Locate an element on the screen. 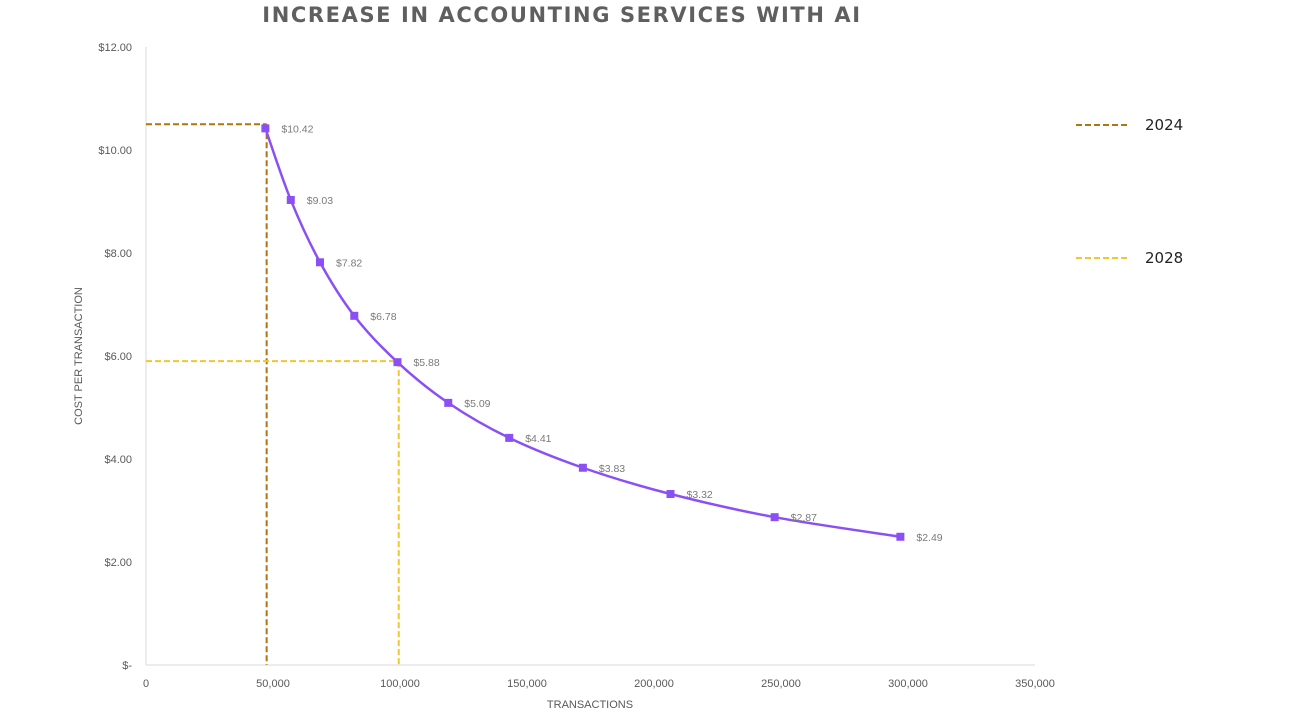  y-tick-label: $- is located at coordinates (127, 666).